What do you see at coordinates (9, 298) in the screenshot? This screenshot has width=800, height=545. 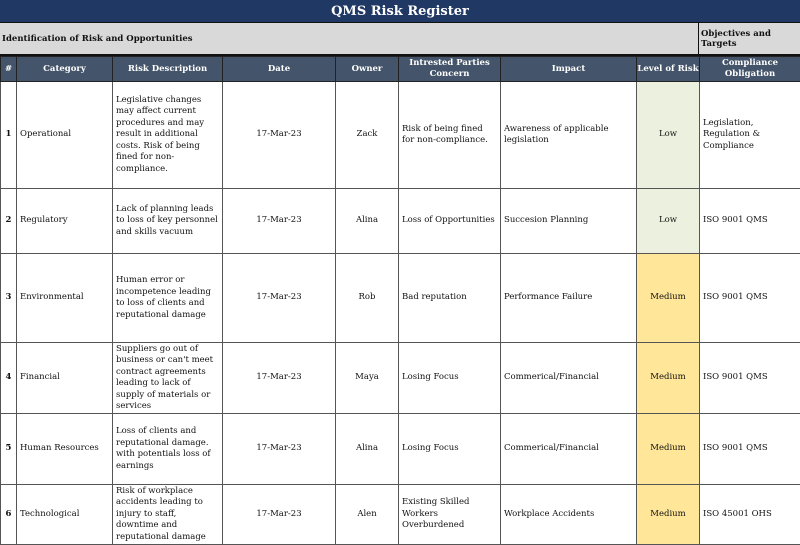 I see `cell-num: 3` at bounding box center [9, 298].